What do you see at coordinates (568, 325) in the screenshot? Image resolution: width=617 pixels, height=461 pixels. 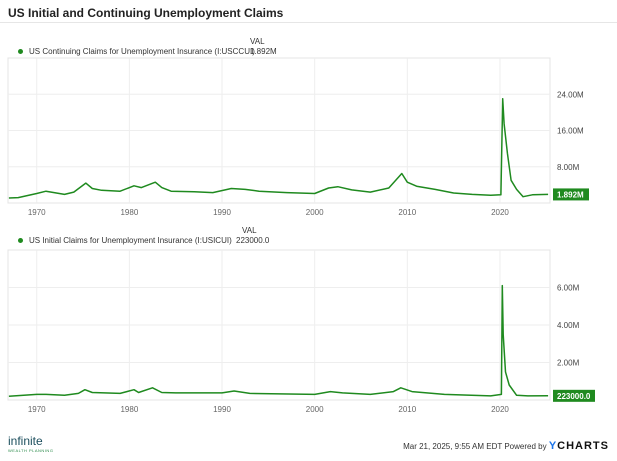 I see `y-tick-label: 4.00M` at bounding box center [568, 325].